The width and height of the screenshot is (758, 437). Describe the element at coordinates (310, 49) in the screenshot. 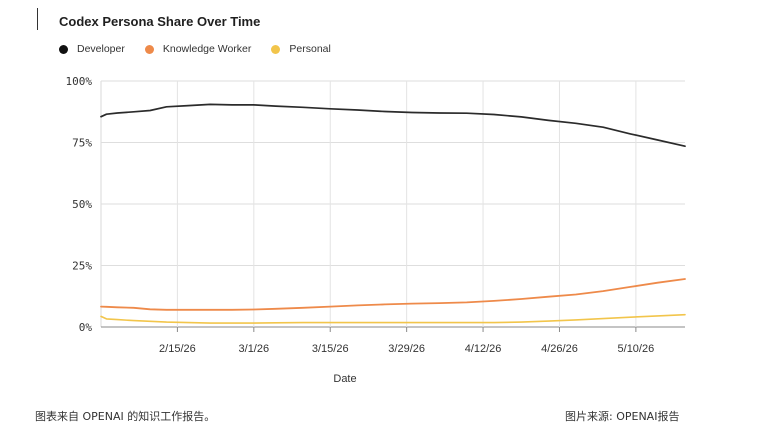

I see `legend-label-personal: Personal` at that location.